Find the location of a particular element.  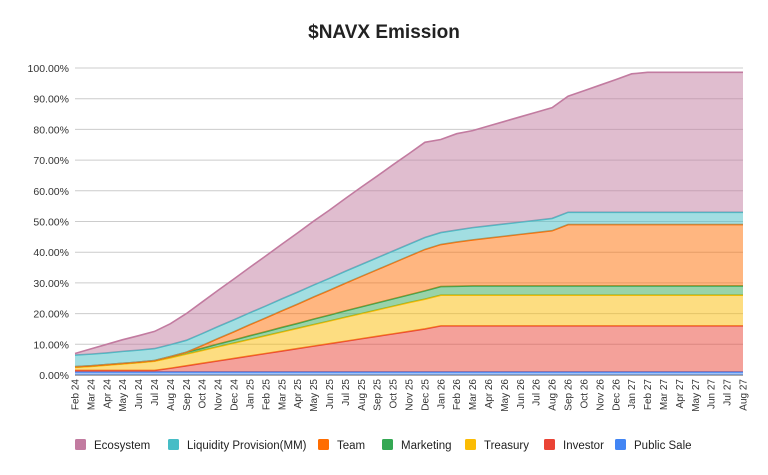

legend-swatch-marketing is located at coordinates (387, 444).